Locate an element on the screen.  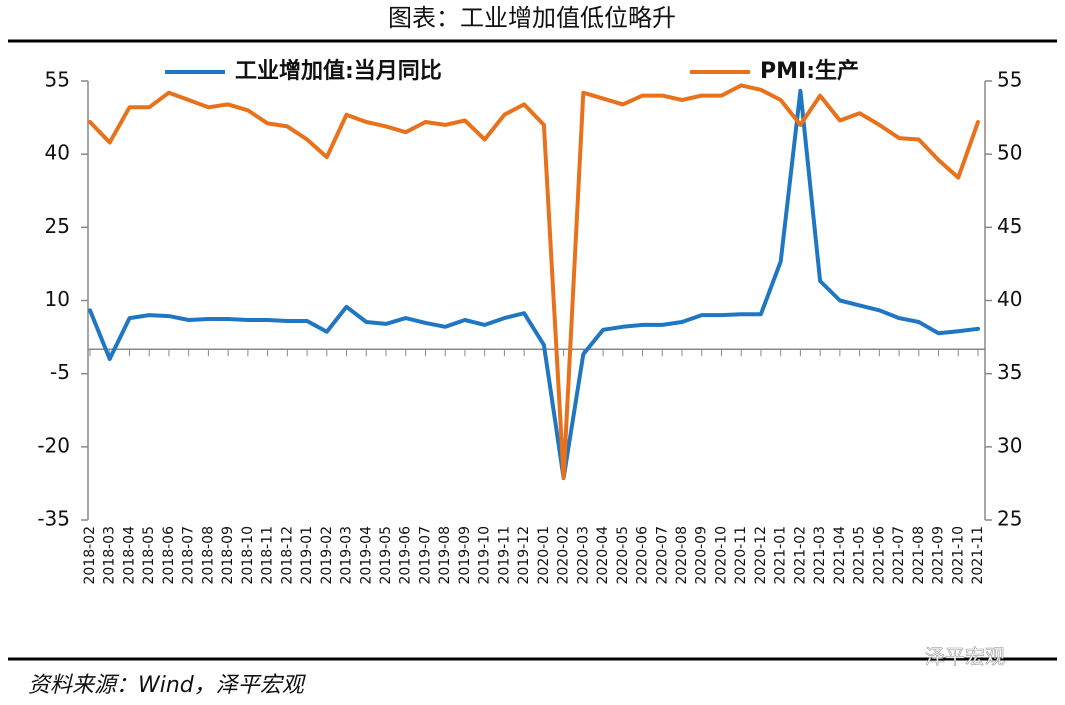
x-tick-label: 2019-10 is located at coordinates (485, 555).